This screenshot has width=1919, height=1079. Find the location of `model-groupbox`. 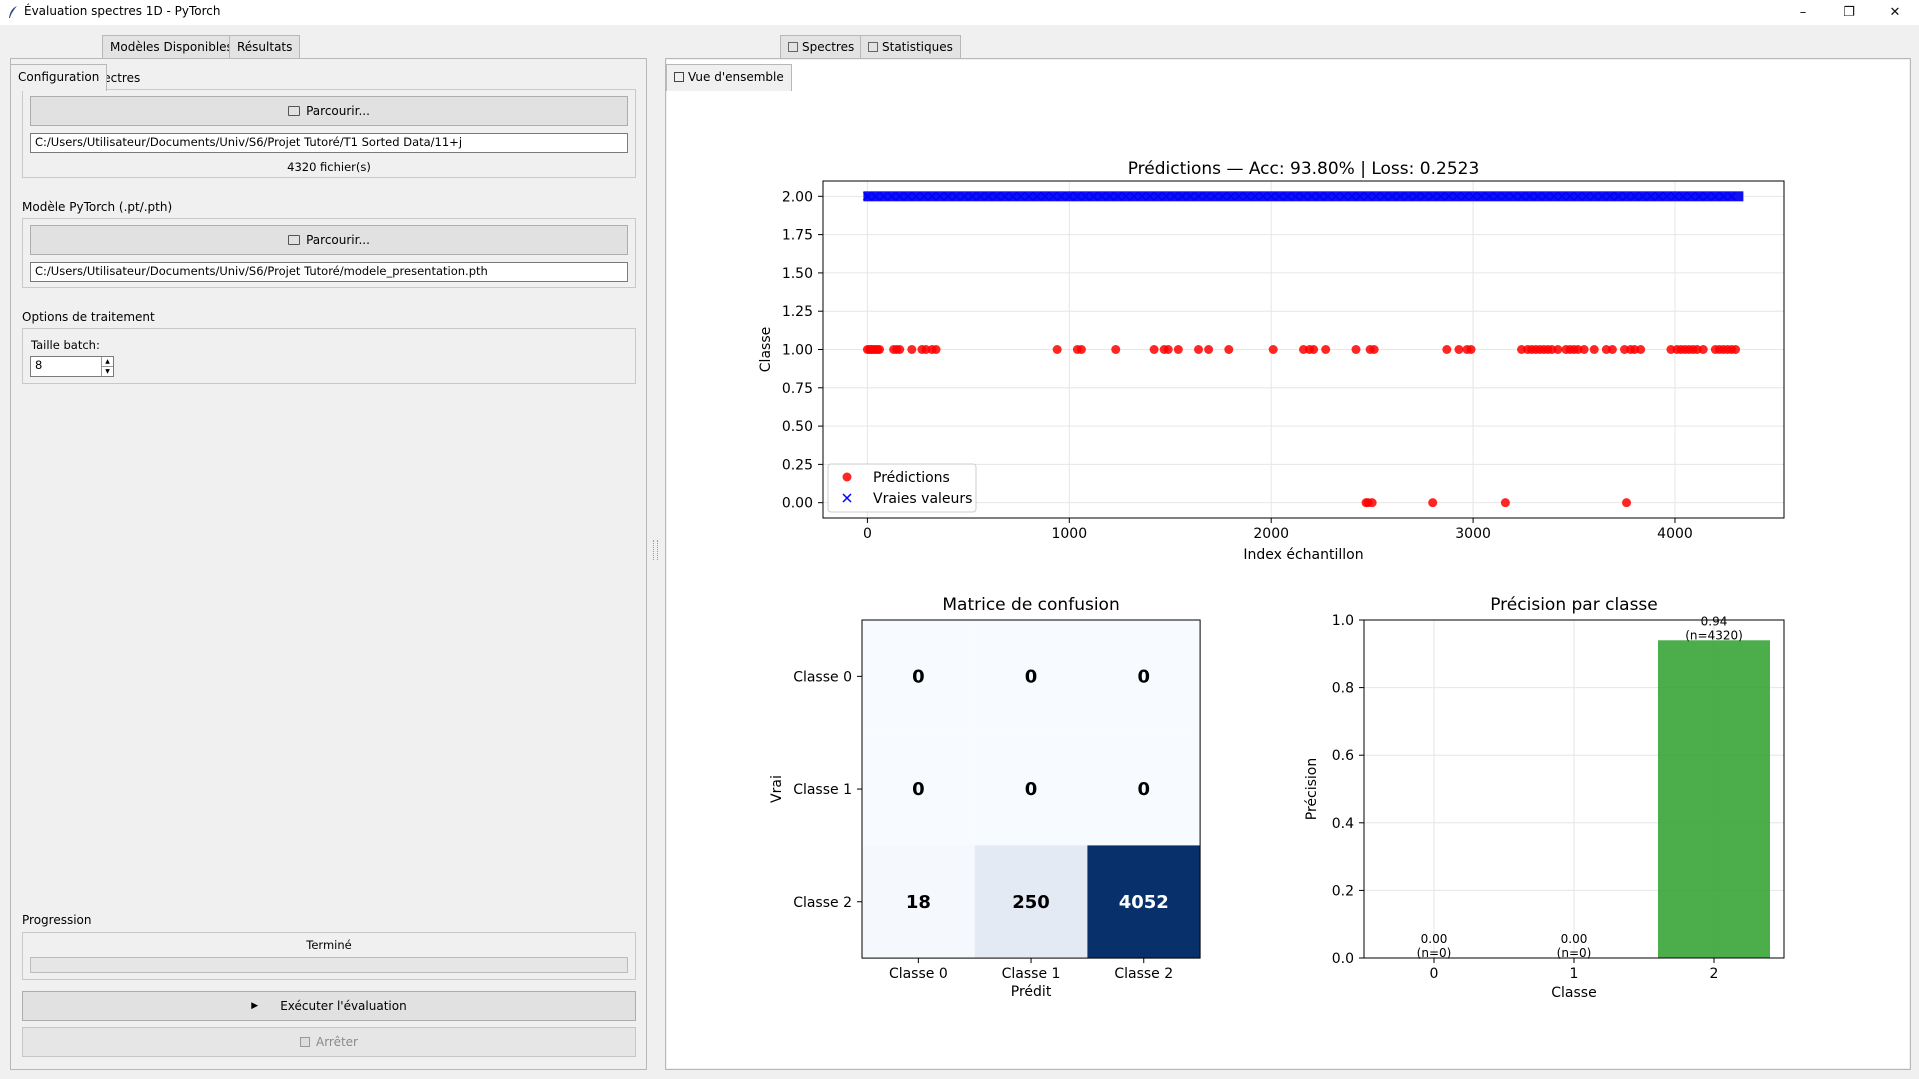

model-groupbox is located at coordinates (329, 253).